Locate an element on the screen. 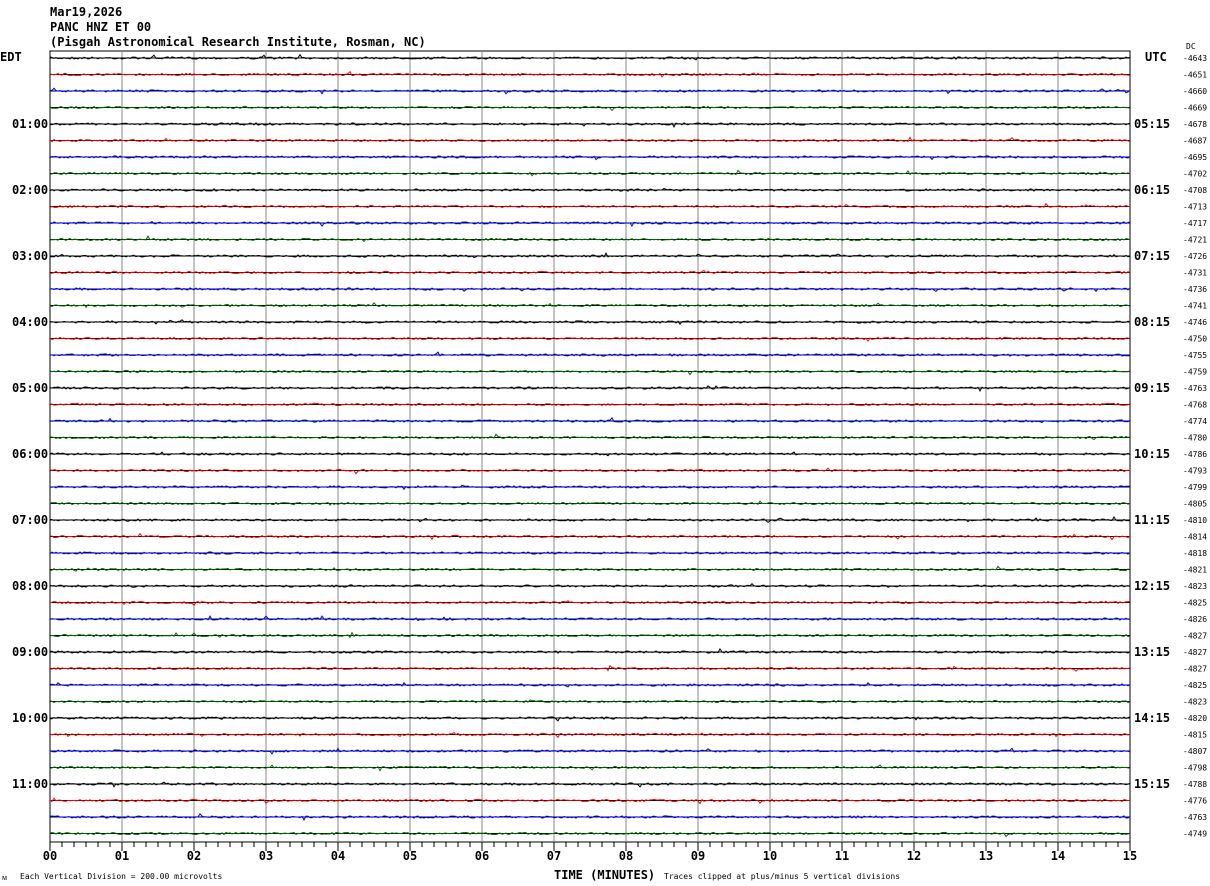 This screenshot has height=886, width=1210. dc-offset-label: -4702 is located at coordinates (1195, 174).